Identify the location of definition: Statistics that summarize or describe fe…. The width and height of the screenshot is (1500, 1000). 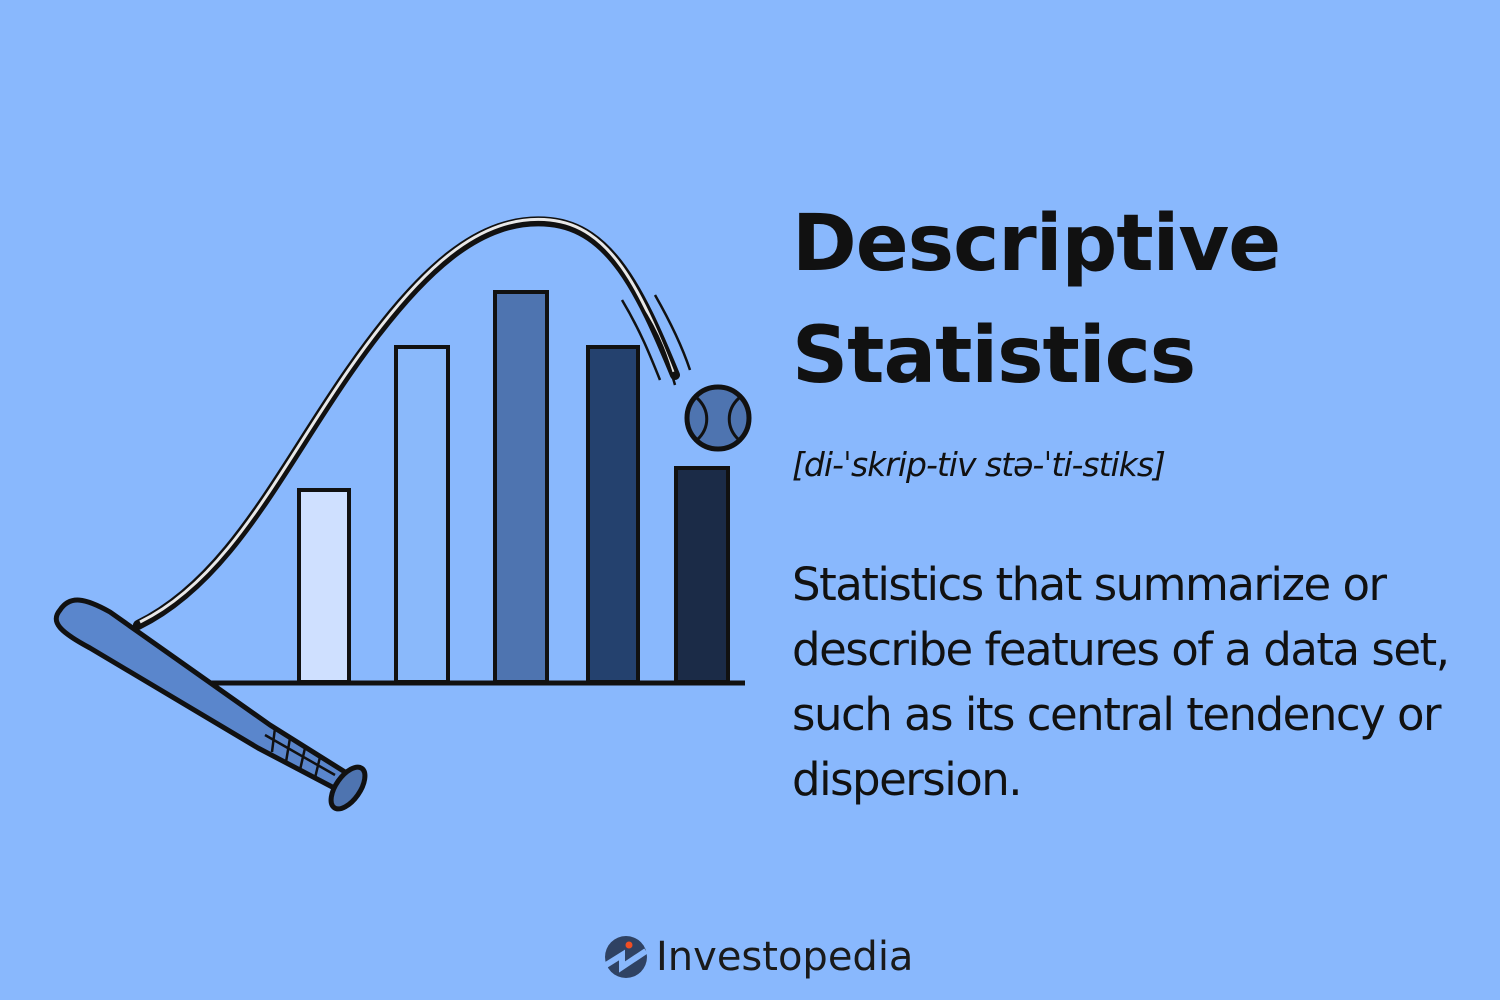
(1121, 682).